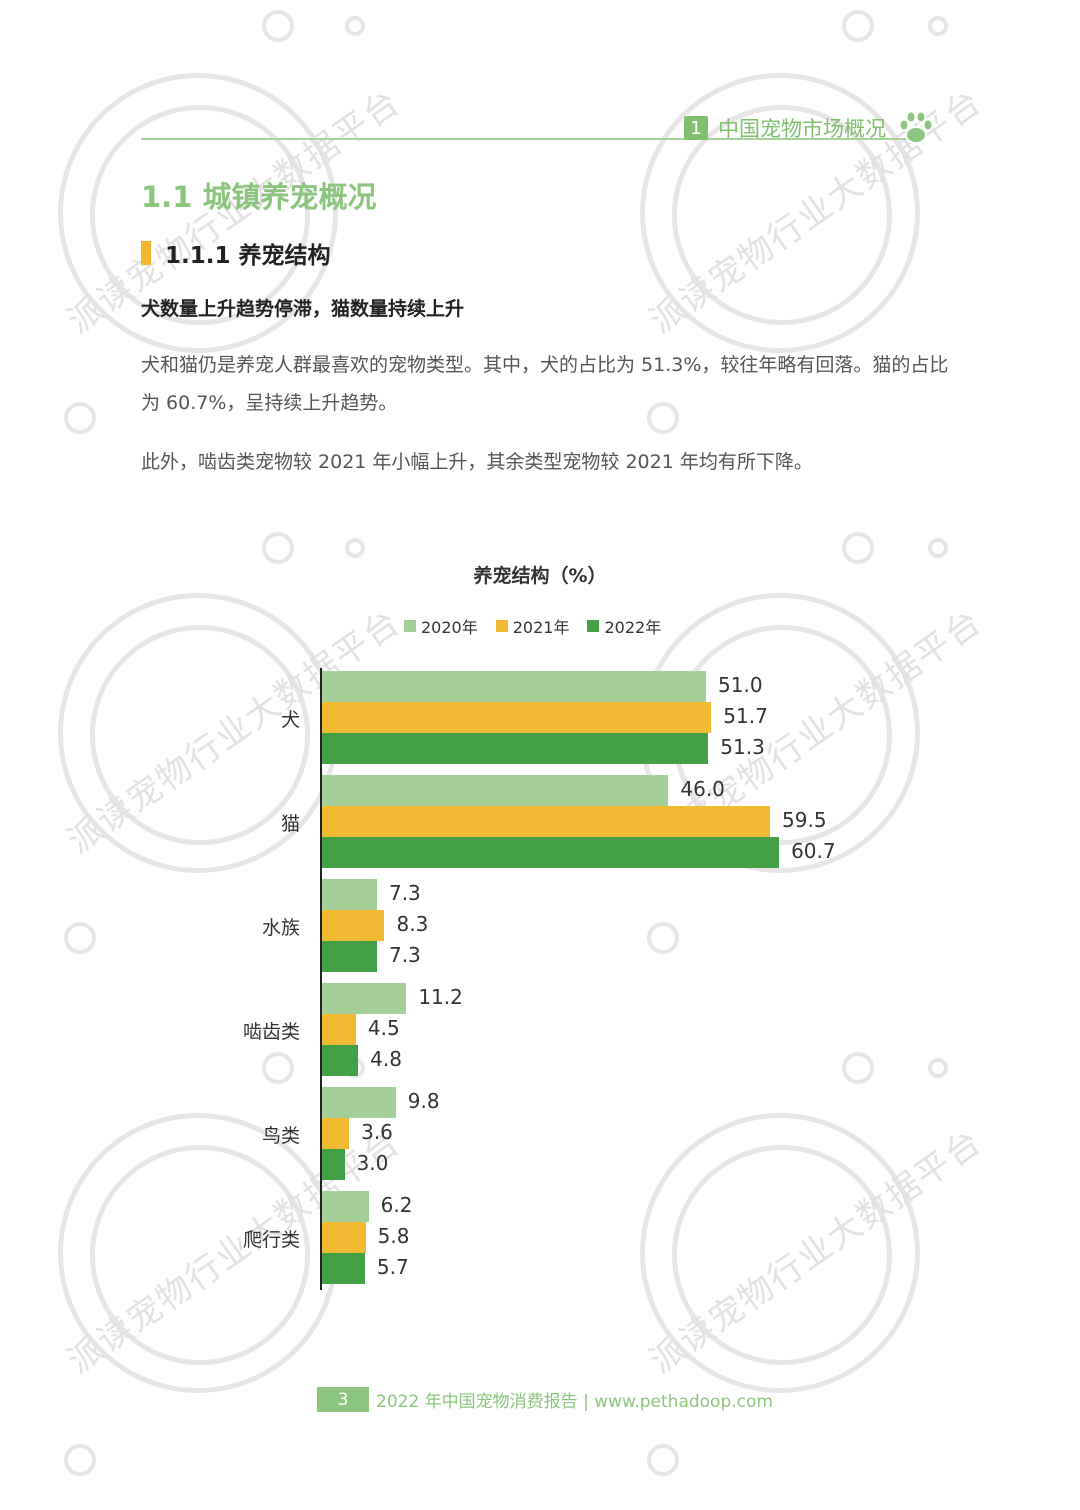 Image resolution: width=1080 pixels, height=1510 pixels. What do you see at coordinates (393, 1236) in the screenshot?
I see `bar-value-label: 5.8` at bounding box center [393, 1236].